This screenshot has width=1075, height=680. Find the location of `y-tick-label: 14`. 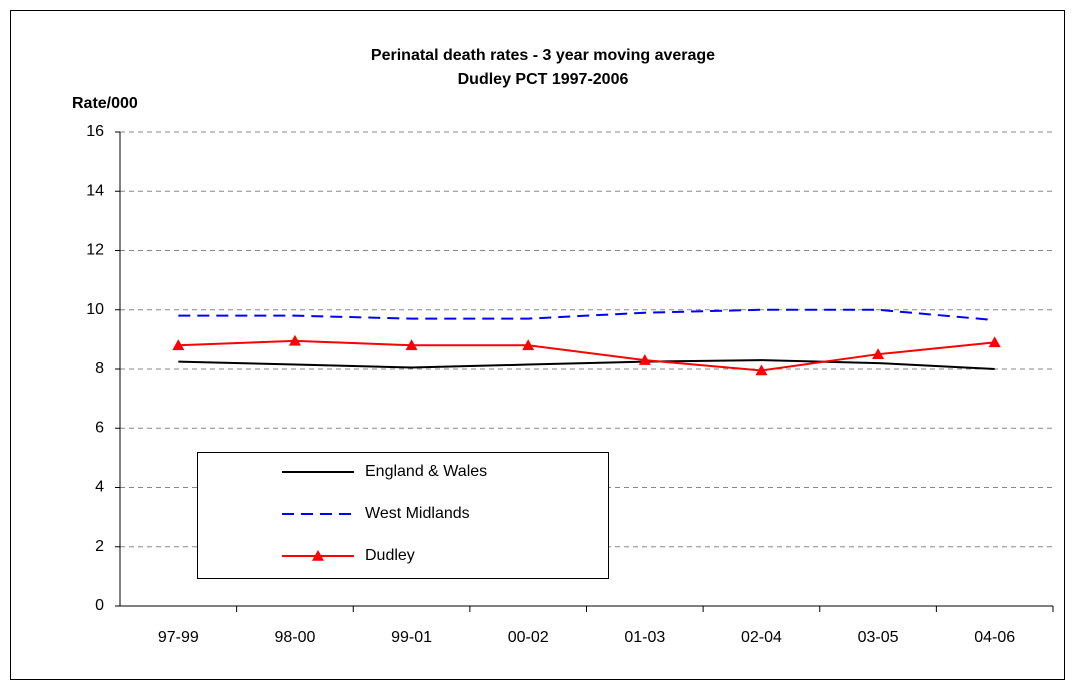

y-tick-label: 14 is located at coordinates (95, 190).